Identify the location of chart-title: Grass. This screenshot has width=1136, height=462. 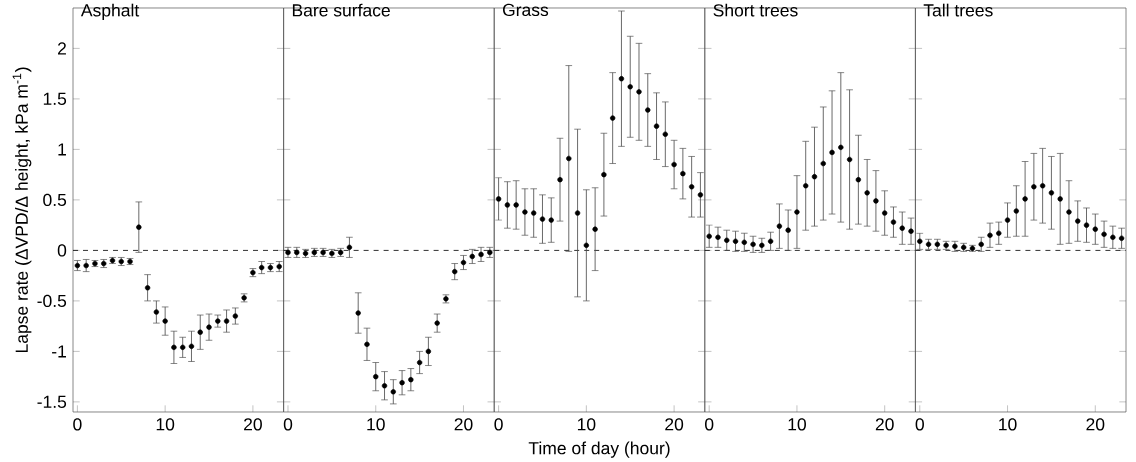
(525, 10).